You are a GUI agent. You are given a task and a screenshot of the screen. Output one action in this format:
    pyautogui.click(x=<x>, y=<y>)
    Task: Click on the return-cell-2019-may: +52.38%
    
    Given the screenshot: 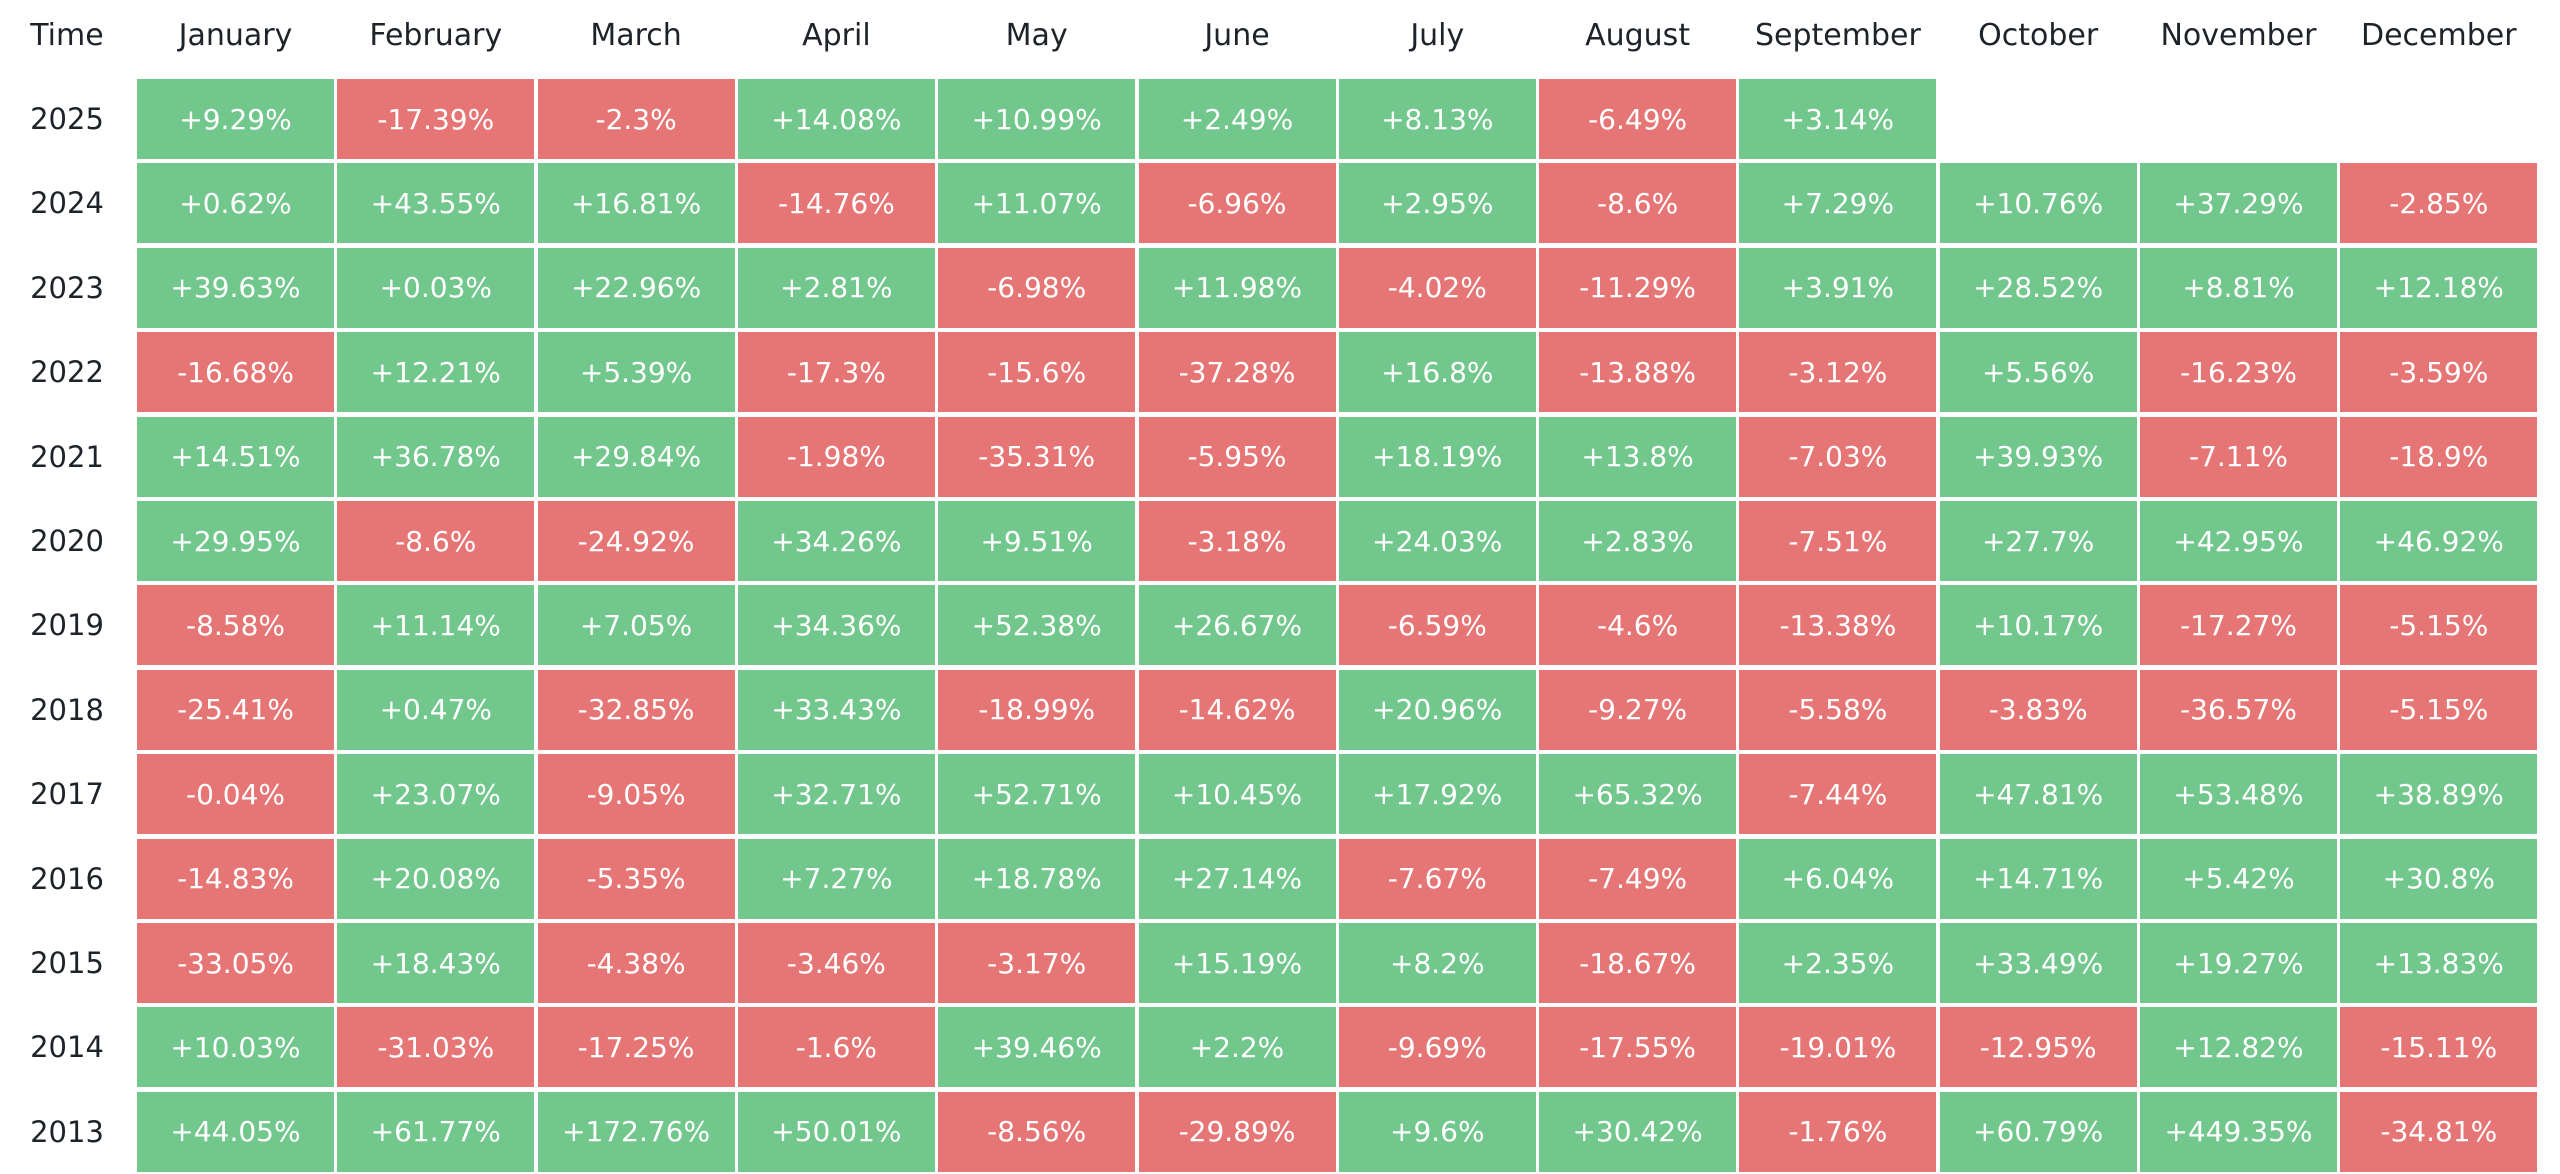 What is the action you would take?
    pyautogui.click(x=1037, y=625)
    